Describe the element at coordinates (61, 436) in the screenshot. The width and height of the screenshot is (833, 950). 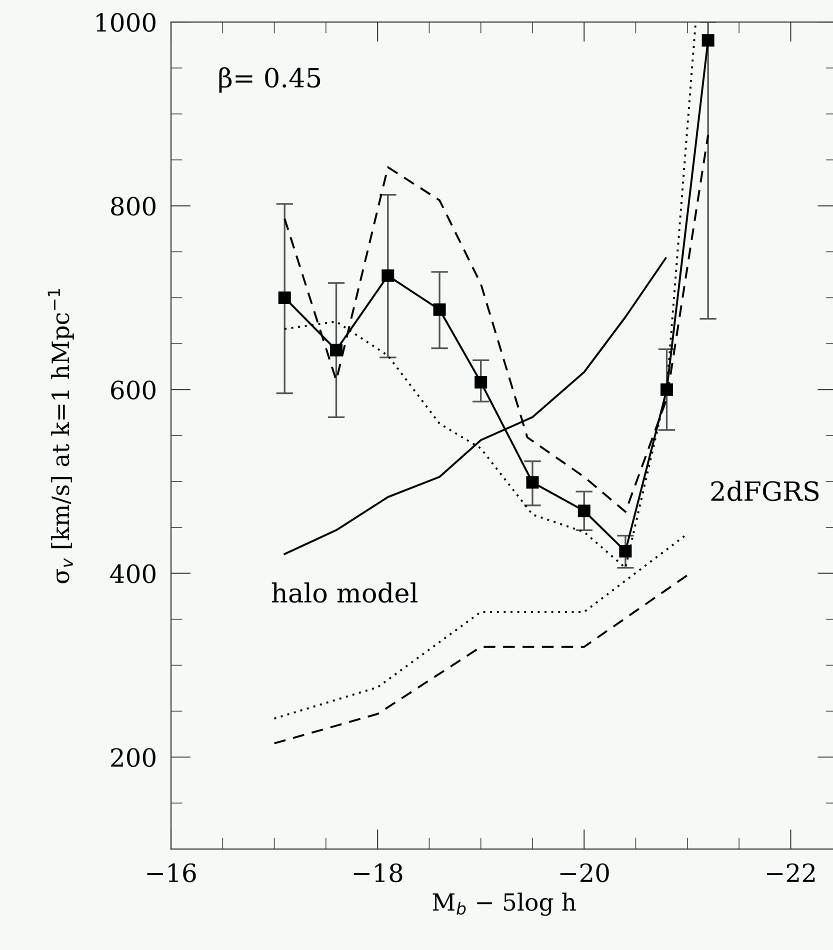
I see `y-axis-title: σ$_{v}$ [km/s] at k=1 hMpc$^{−1}$` at that location.